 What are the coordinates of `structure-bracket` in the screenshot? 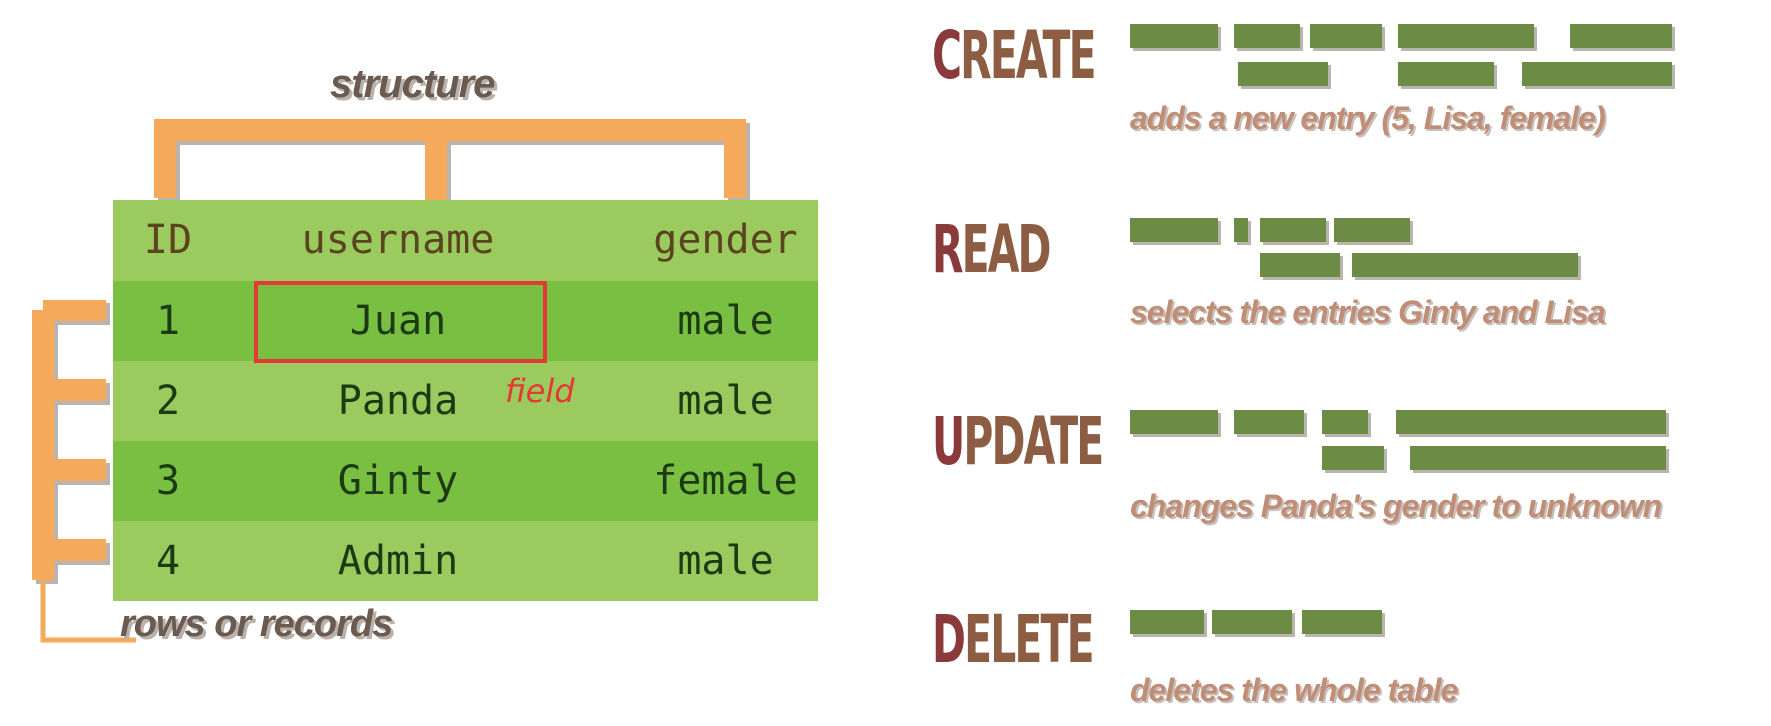 It's located at (452, 163).